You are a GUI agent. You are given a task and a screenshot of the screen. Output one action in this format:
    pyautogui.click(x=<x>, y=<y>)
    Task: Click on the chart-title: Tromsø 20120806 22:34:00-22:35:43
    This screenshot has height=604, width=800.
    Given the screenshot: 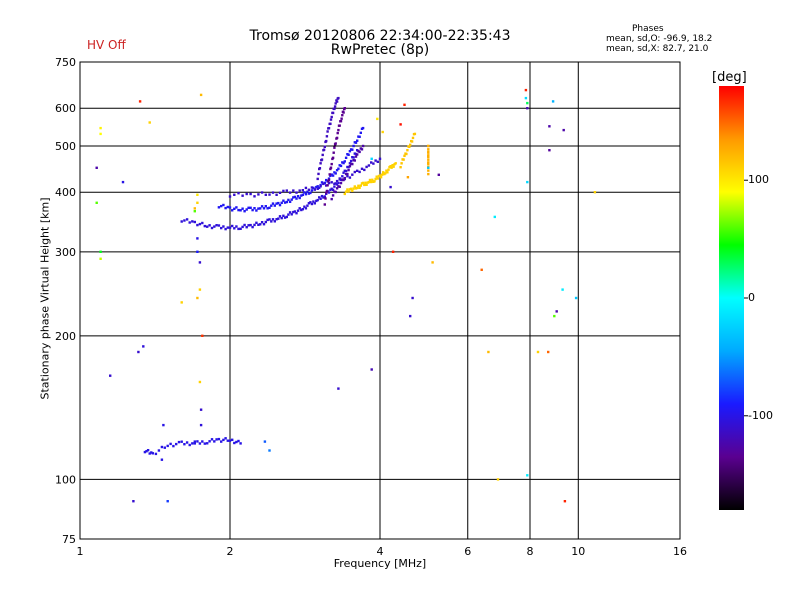 What is the action you would take?
    pyautogui.click(x=380, y=36)
    